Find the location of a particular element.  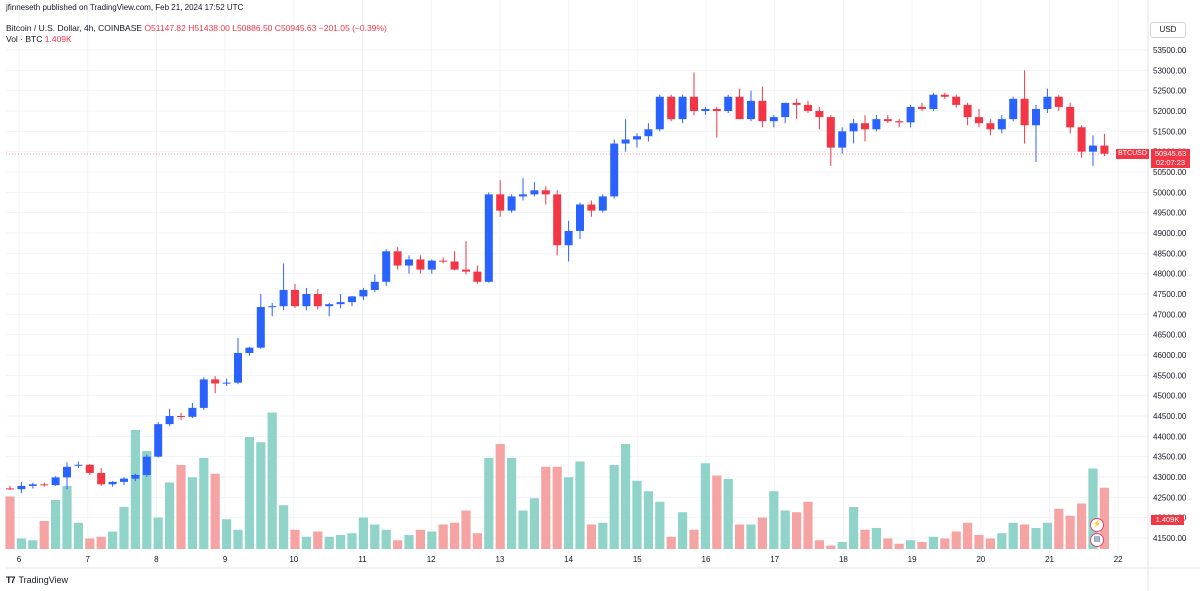

time-tick-label: 20 is located at coordinates (980, 559).